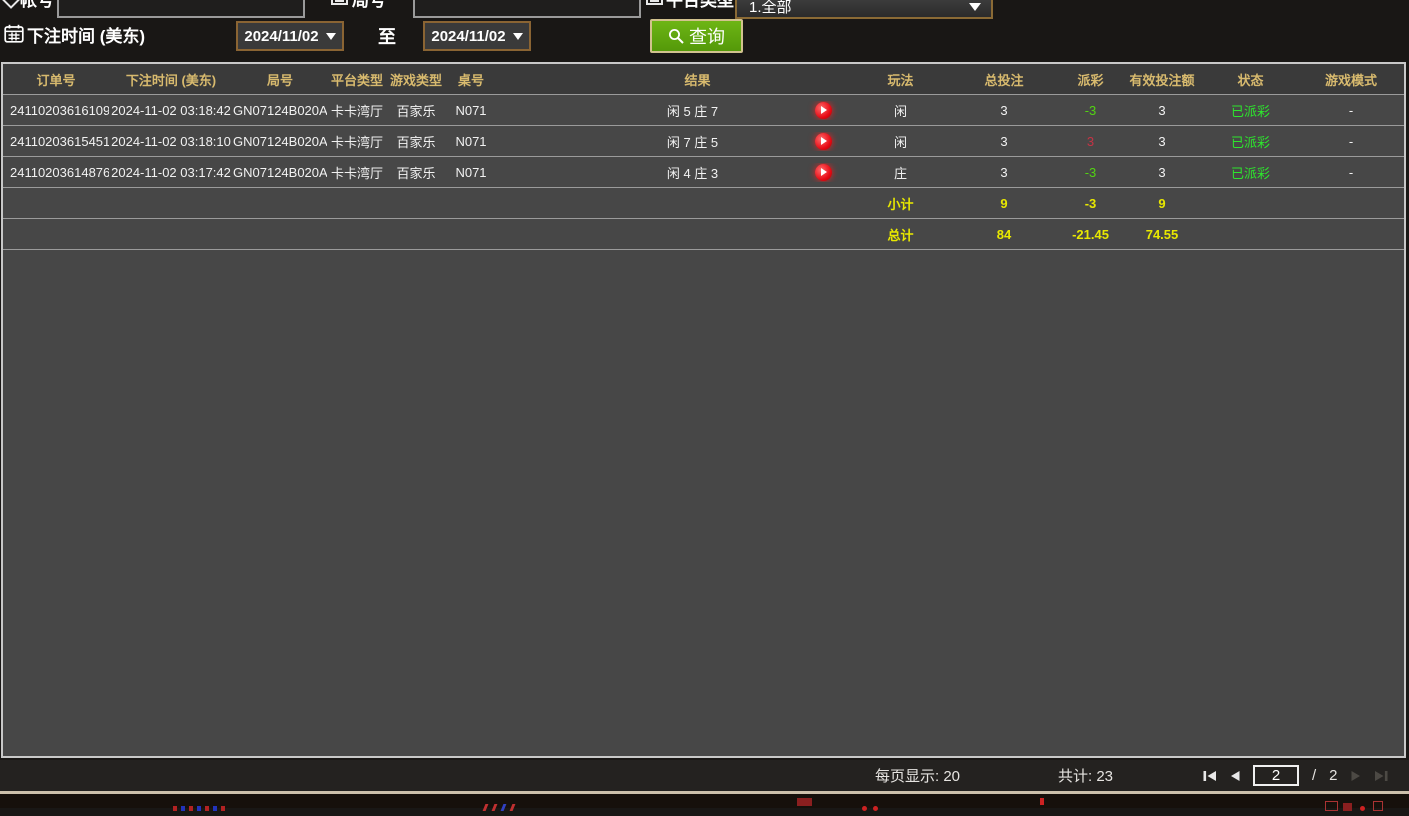 Image resolution: width=1409 pixels, height=816 pixels. I want to click on first-page-icon, so click(1210, 776).